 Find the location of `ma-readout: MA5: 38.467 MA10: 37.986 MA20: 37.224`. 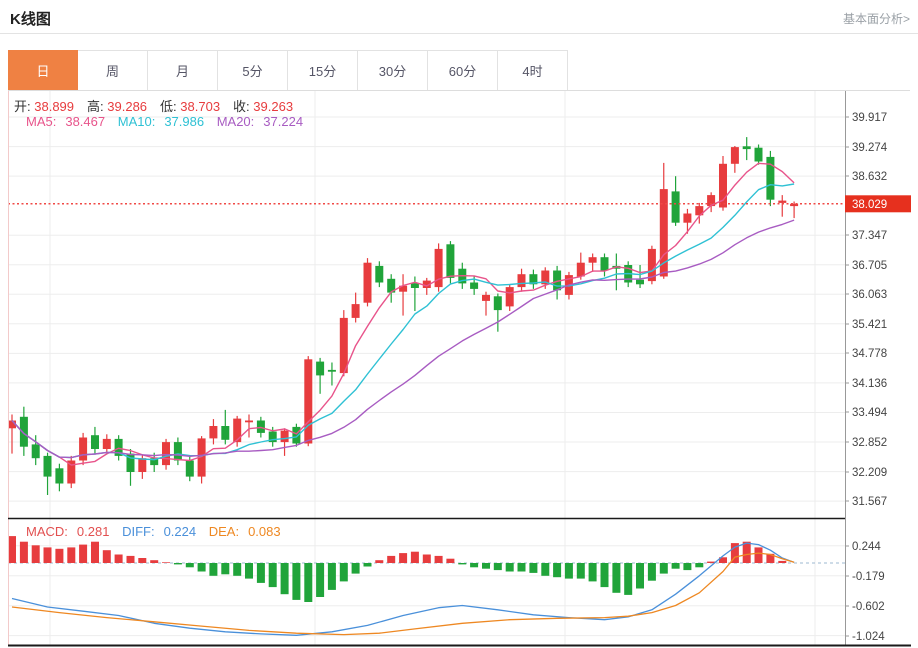

ma-readout: MA5: 38.467 MA10: 37.986 MA20: 37.224 is located at coordinates (169, 121).